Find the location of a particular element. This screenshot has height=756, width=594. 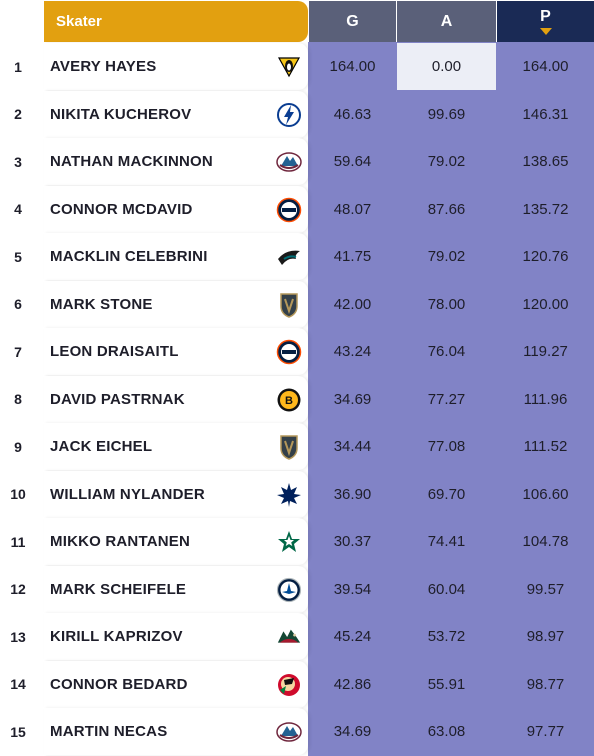

skater-cell: MARTIN NECAS is located at coordinates (176, 731).